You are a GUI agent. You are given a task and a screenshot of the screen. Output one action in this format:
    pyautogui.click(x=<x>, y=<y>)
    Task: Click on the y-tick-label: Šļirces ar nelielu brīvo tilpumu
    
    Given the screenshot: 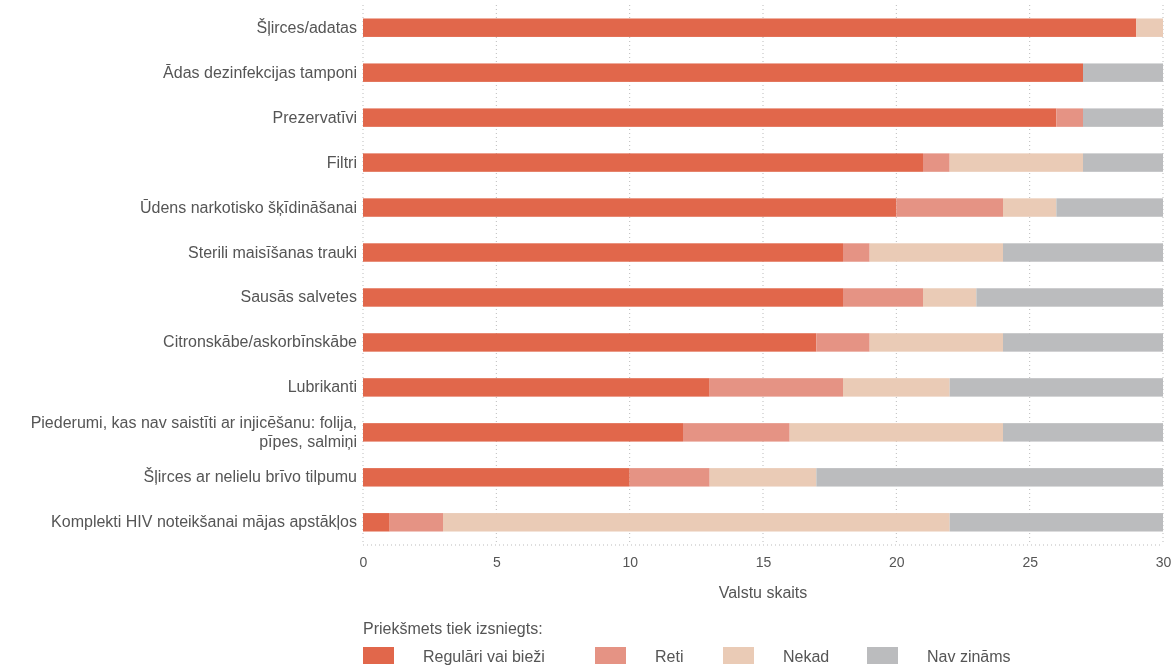 What is the action you would take?
    pyautogui.click(x=250, y=476)
    